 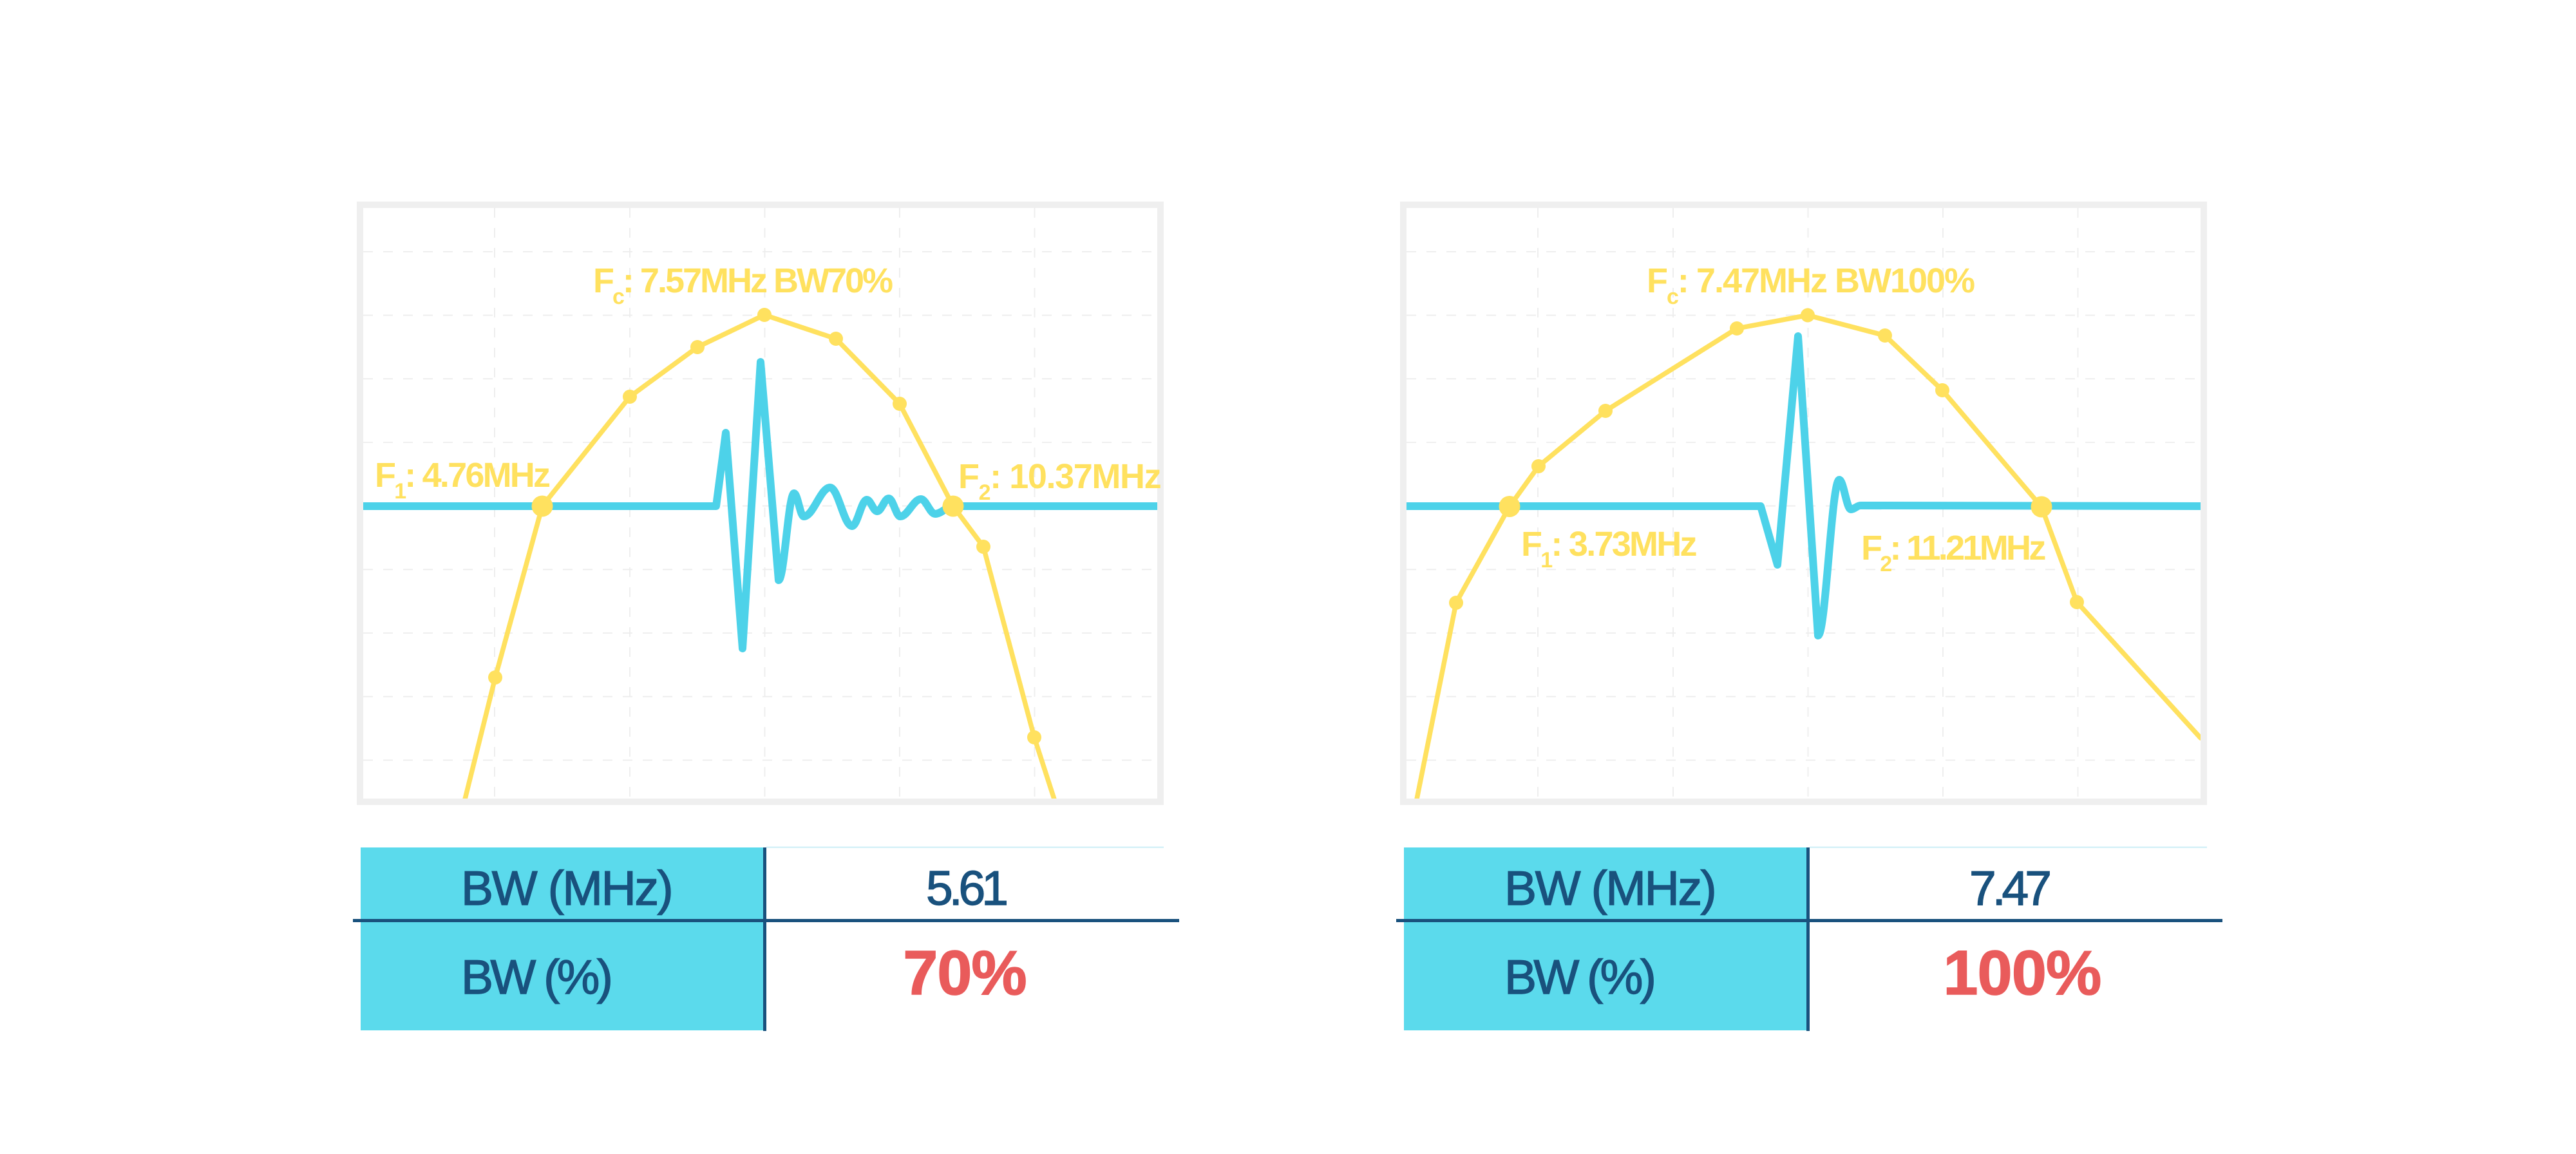 What do you see at coordinates (2009, 888) in the screenshot?
I see `svg-text: 7.47` at bounding box center [2009, 888].